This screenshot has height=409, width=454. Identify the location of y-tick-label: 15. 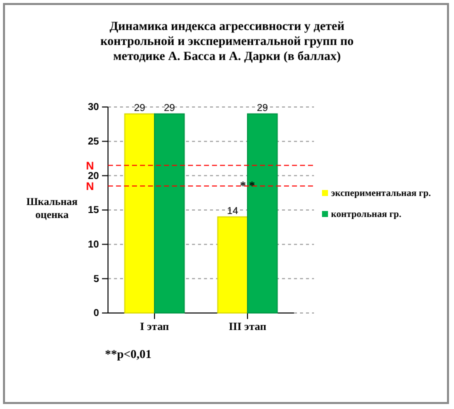
(94, 210).